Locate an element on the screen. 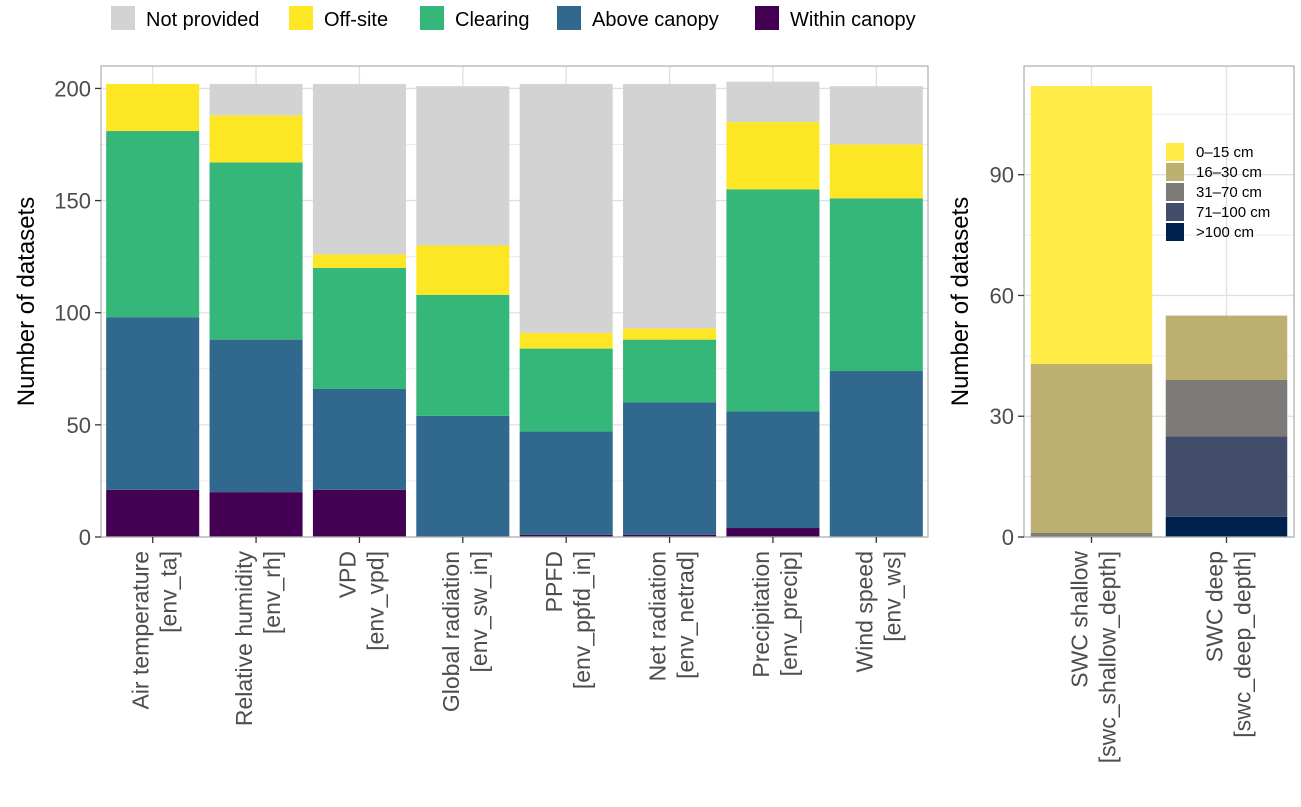  x-tick-label-line: Net radiation is located at coordinates (658, 616).